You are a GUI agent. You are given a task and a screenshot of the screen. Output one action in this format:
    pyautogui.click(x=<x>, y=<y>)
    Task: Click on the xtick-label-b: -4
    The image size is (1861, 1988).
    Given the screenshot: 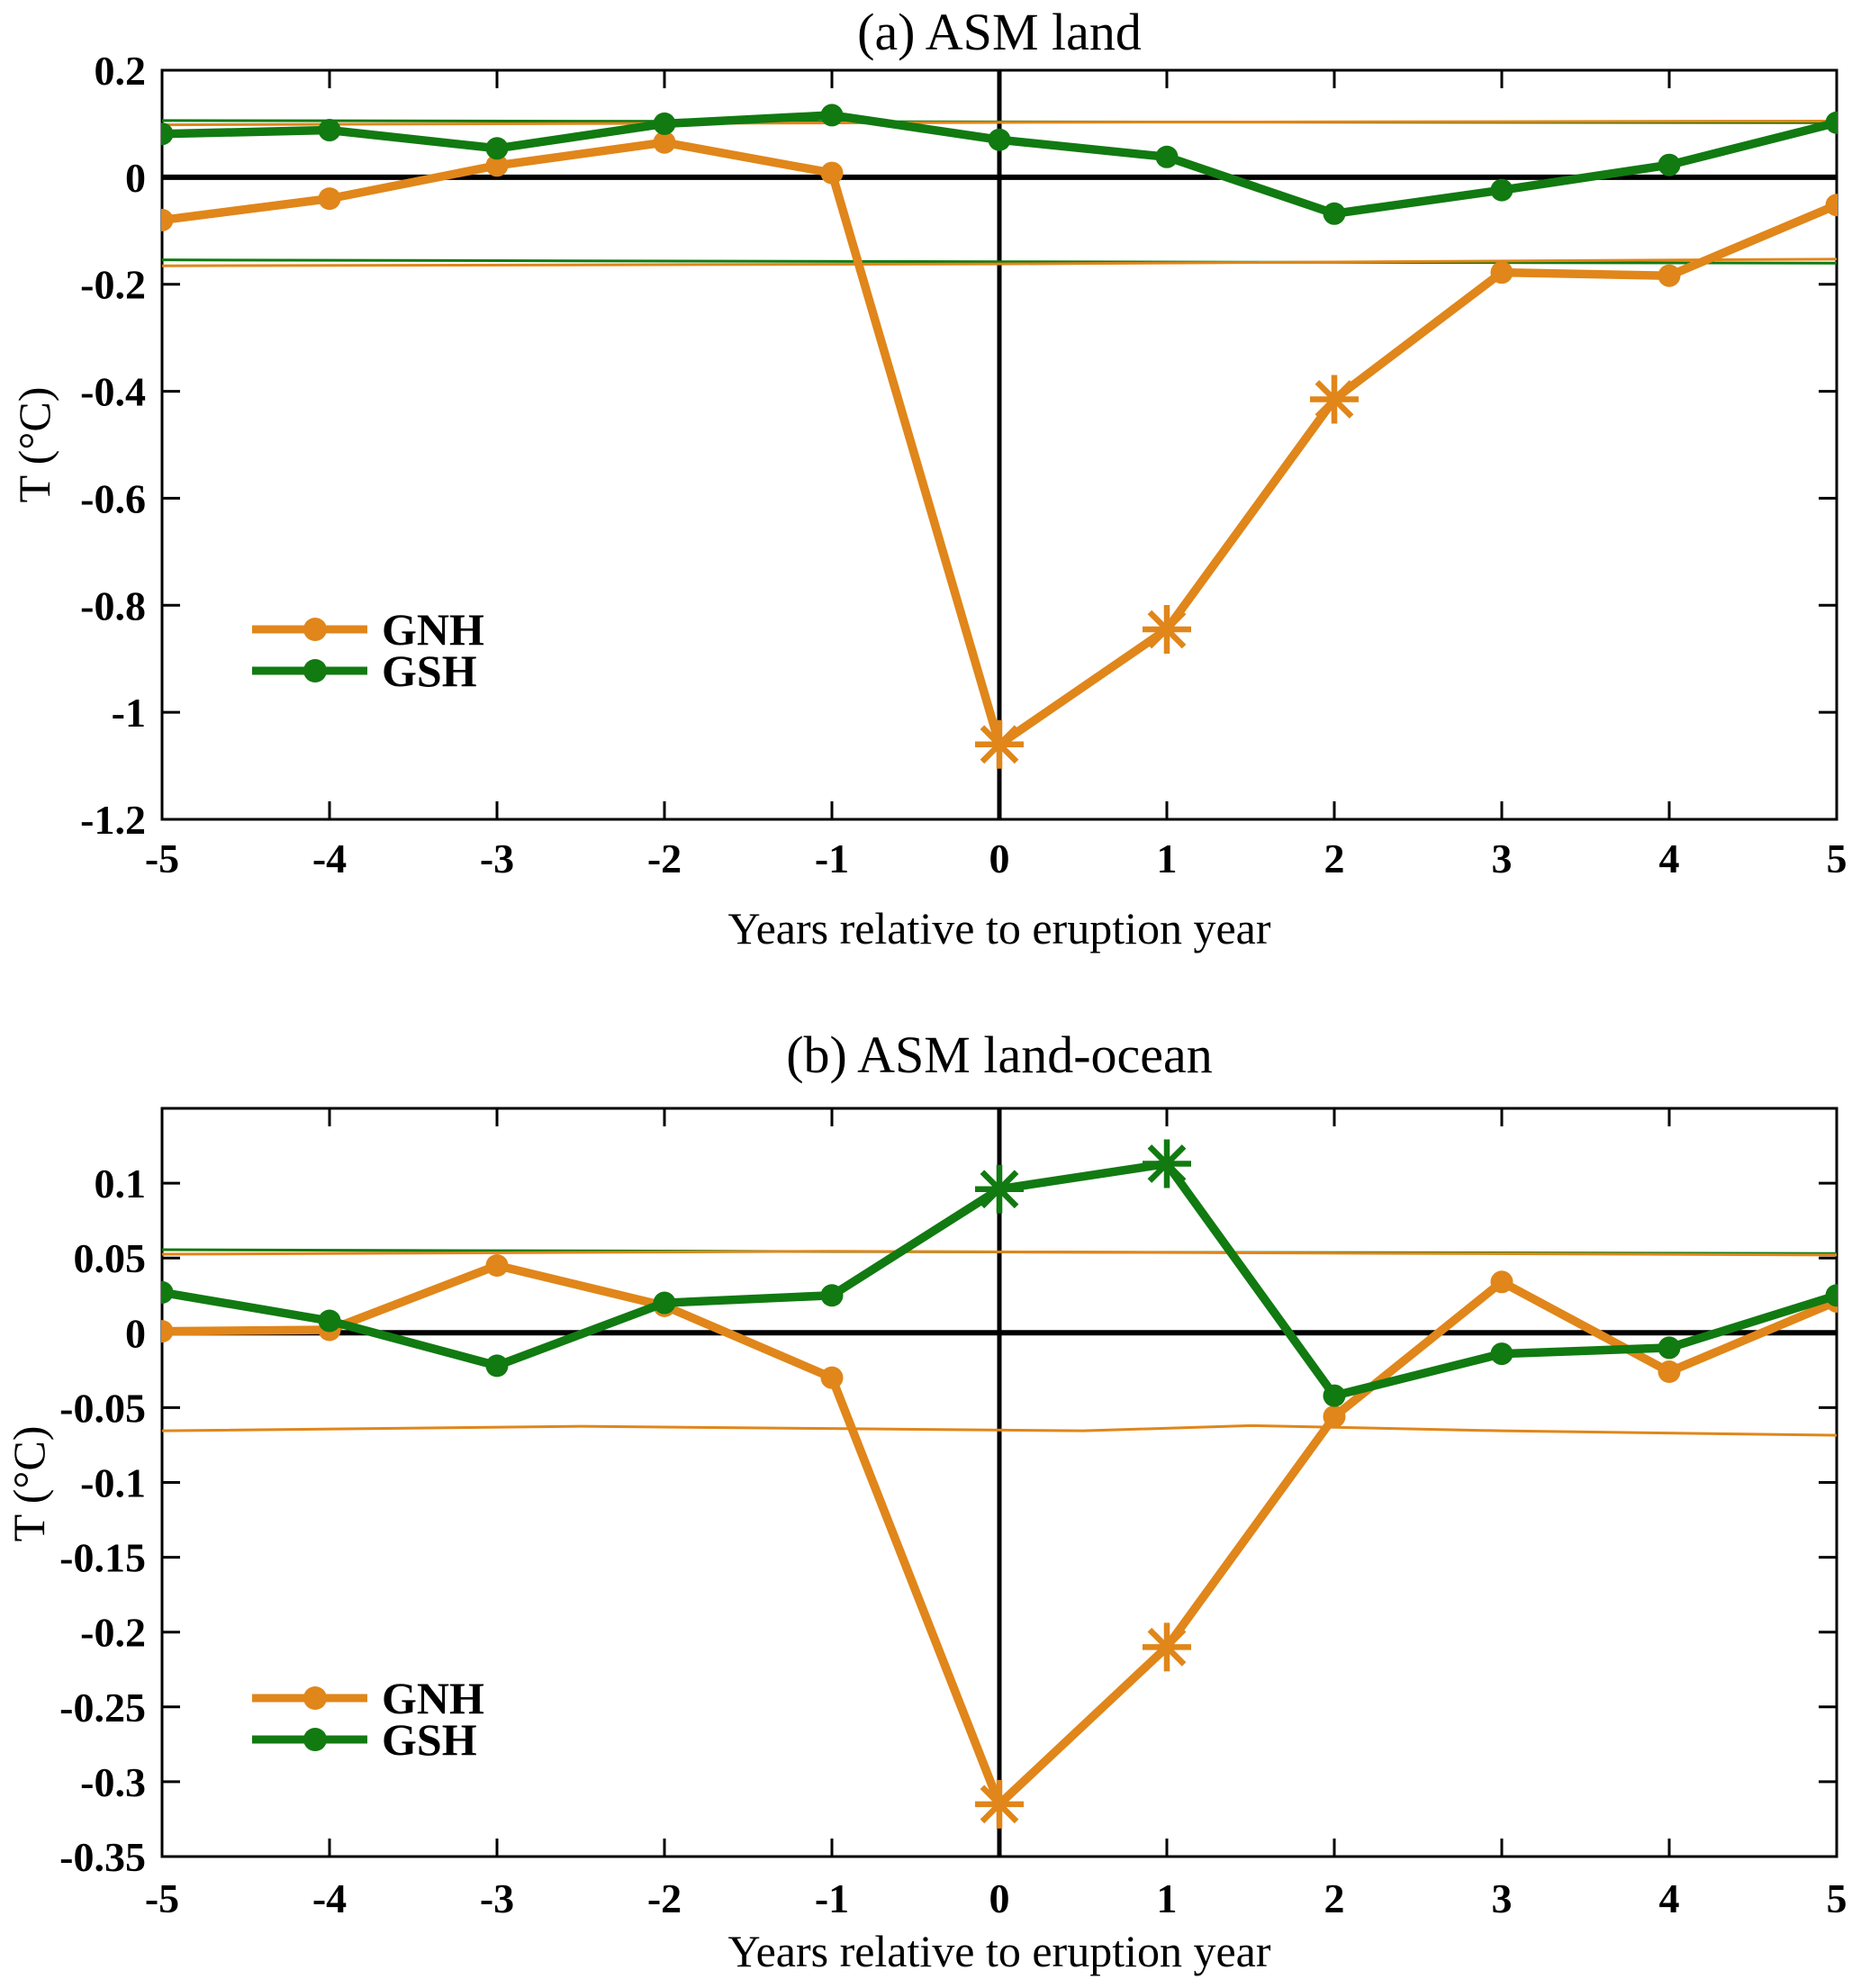 What is the action you would take?
    pyautogui.click(x=329, y=1898)
    